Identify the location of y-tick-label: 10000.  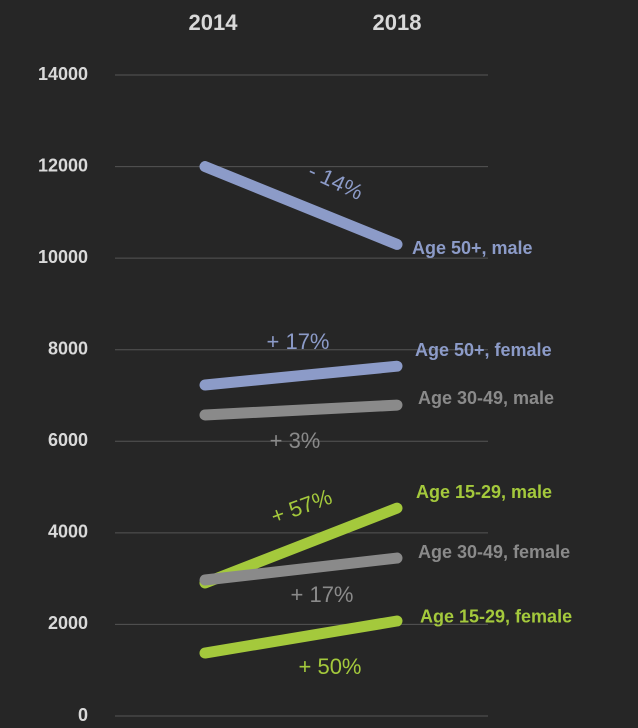
(63, 257).